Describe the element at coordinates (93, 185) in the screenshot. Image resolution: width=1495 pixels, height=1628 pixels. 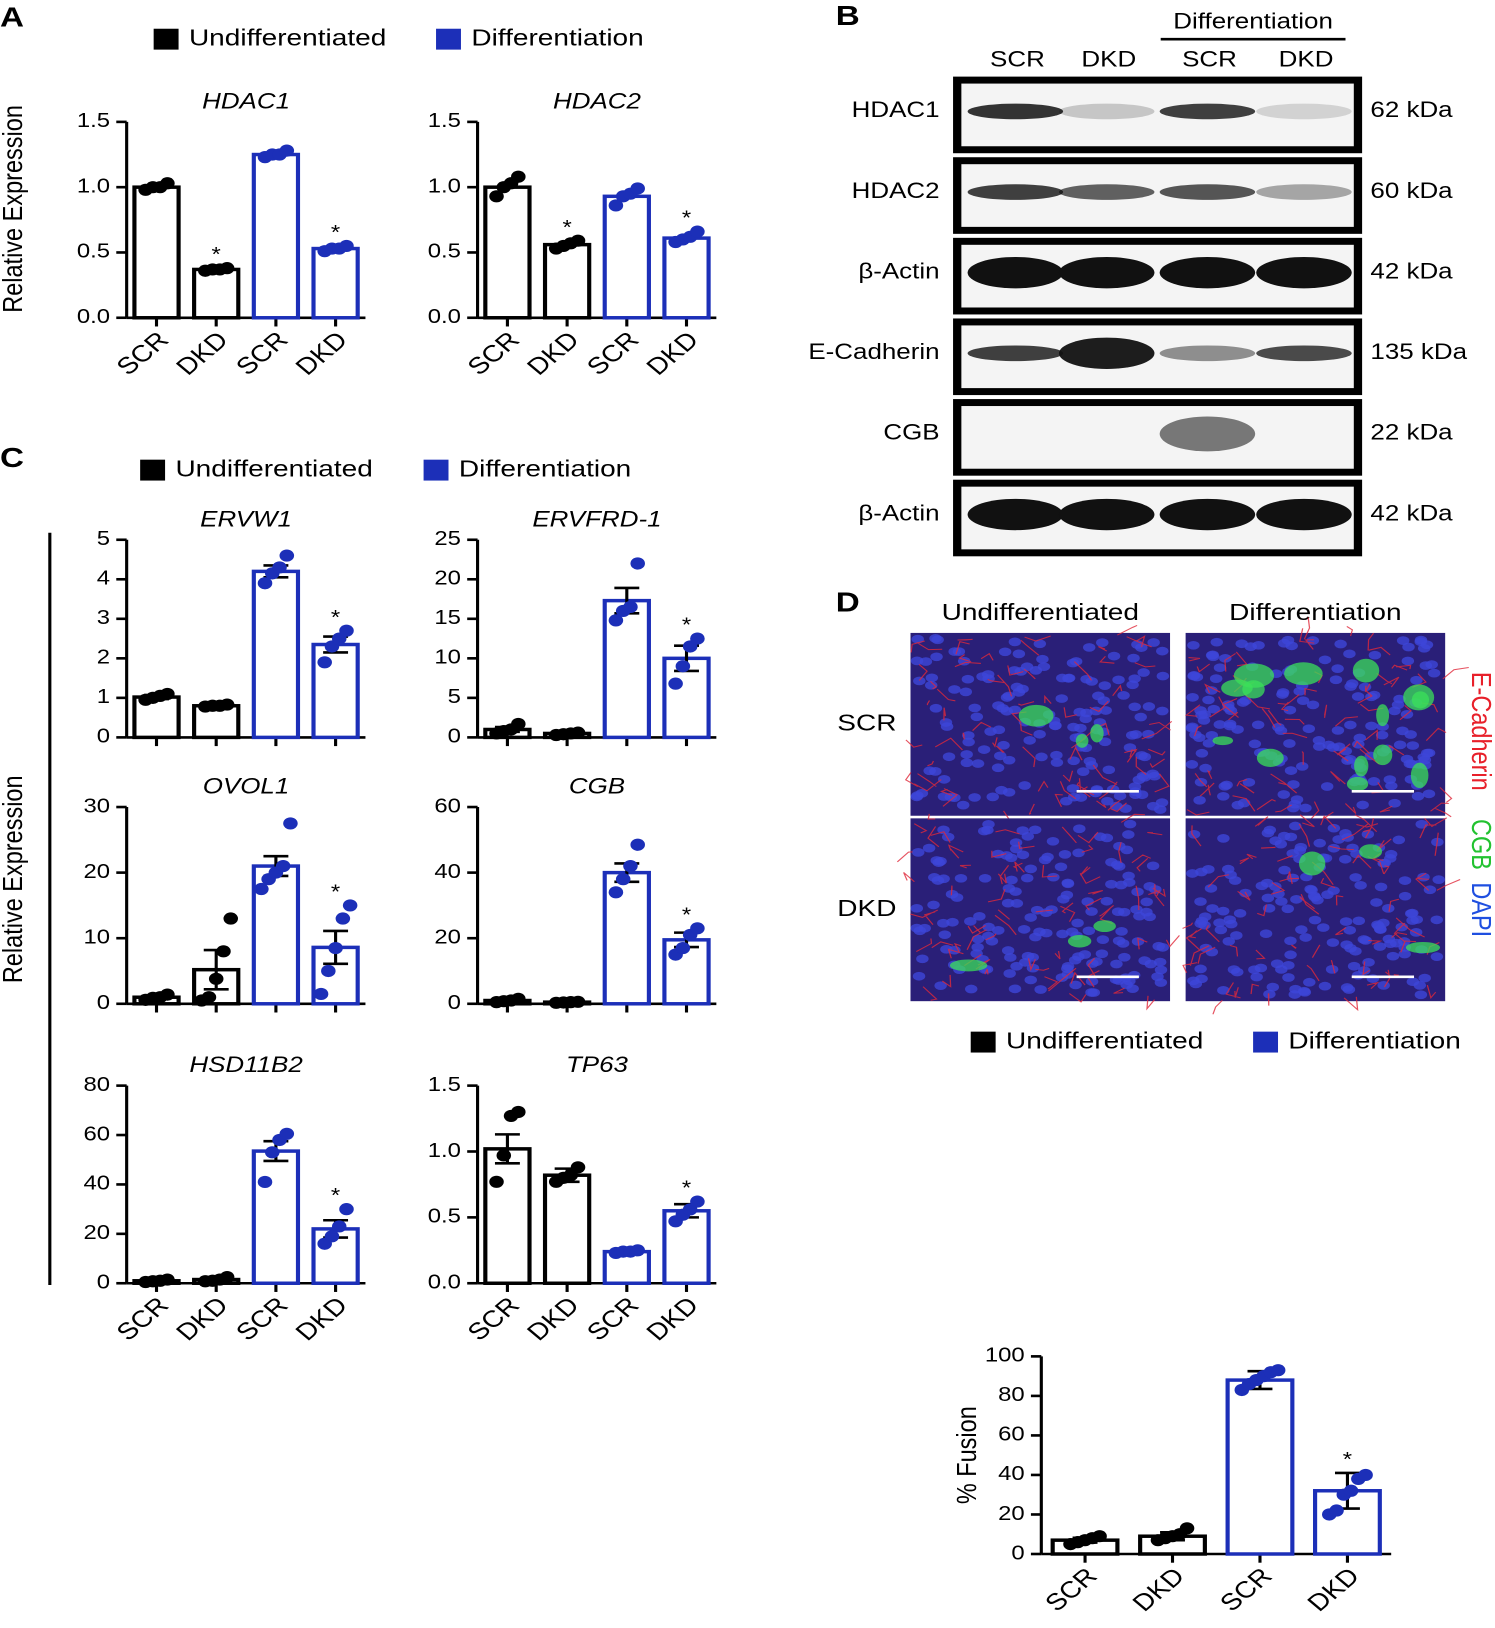
I see `y-tick-label: 1.0` at that location.